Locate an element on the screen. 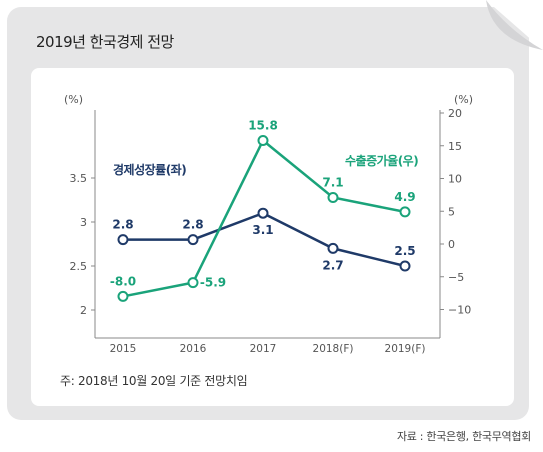 The image size is (543, 452). left-tick-label: 3.5 is located at coordinates (79, 178).